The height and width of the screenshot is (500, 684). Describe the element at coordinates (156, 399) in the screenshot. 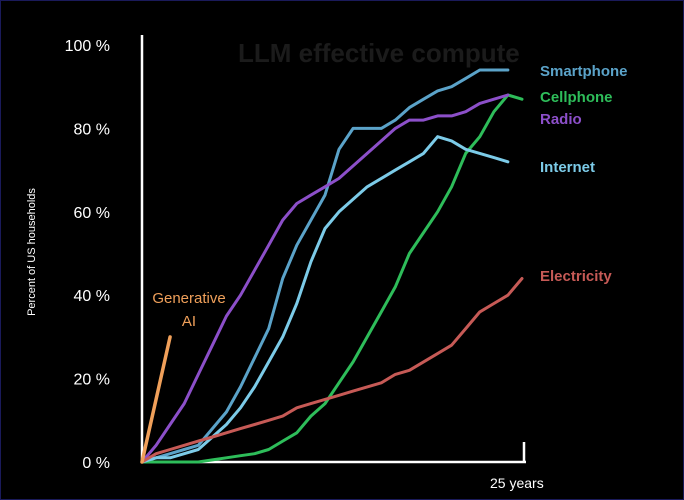

I see `series-line-generative-ai` at that location.